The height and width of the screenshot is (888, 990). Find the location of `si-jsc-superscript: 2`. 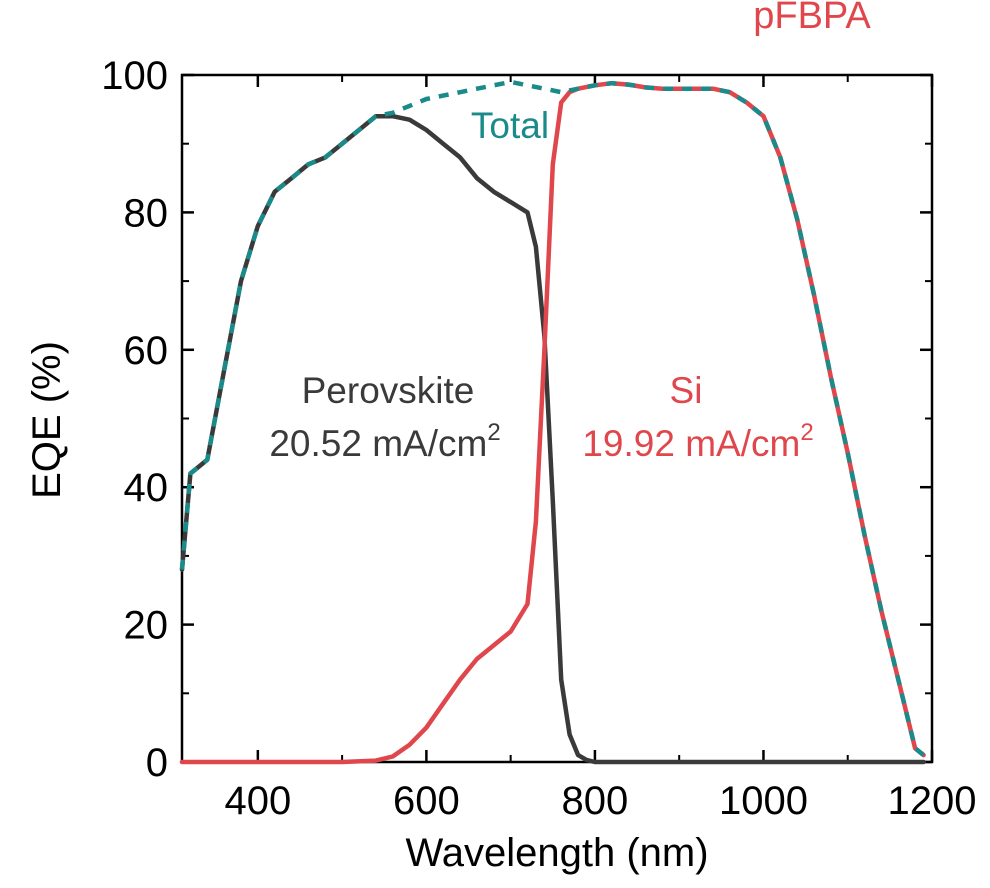

si-jsc-superscript: 2 is located at coordinates (806, 432).